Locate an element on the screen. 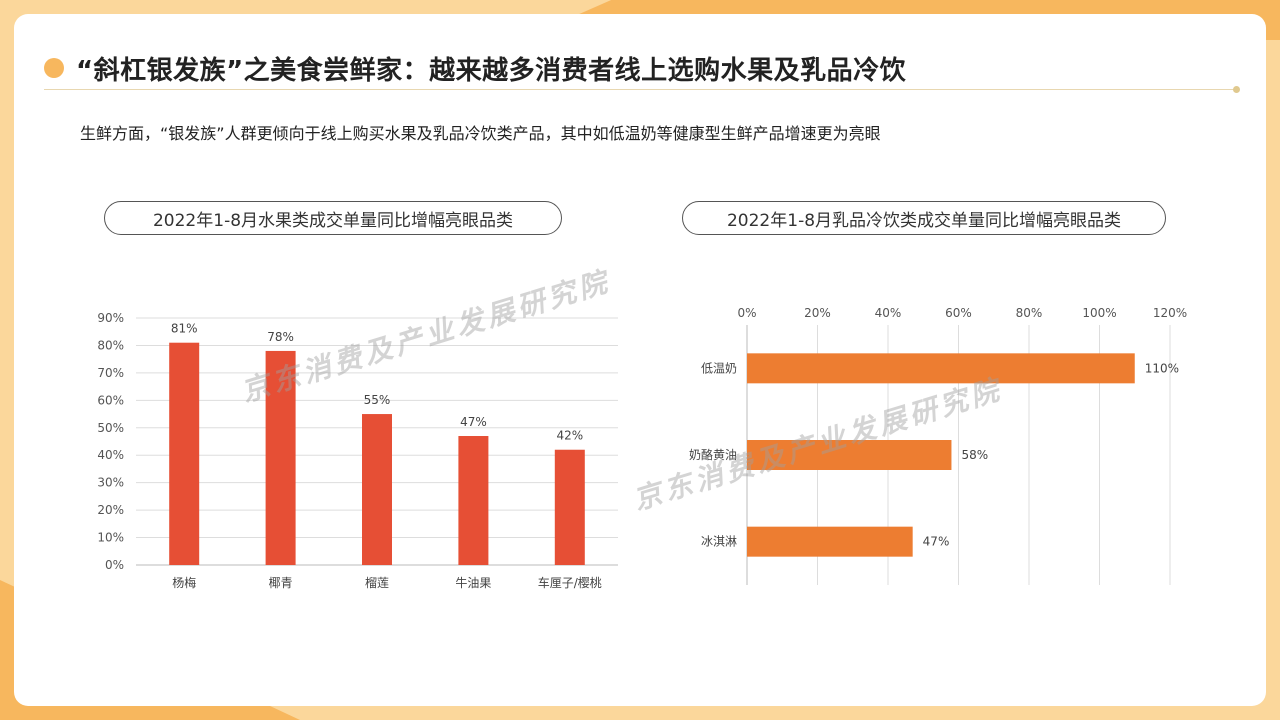  x-tick-label: 牛油果 is located at coordinates (473, 582).